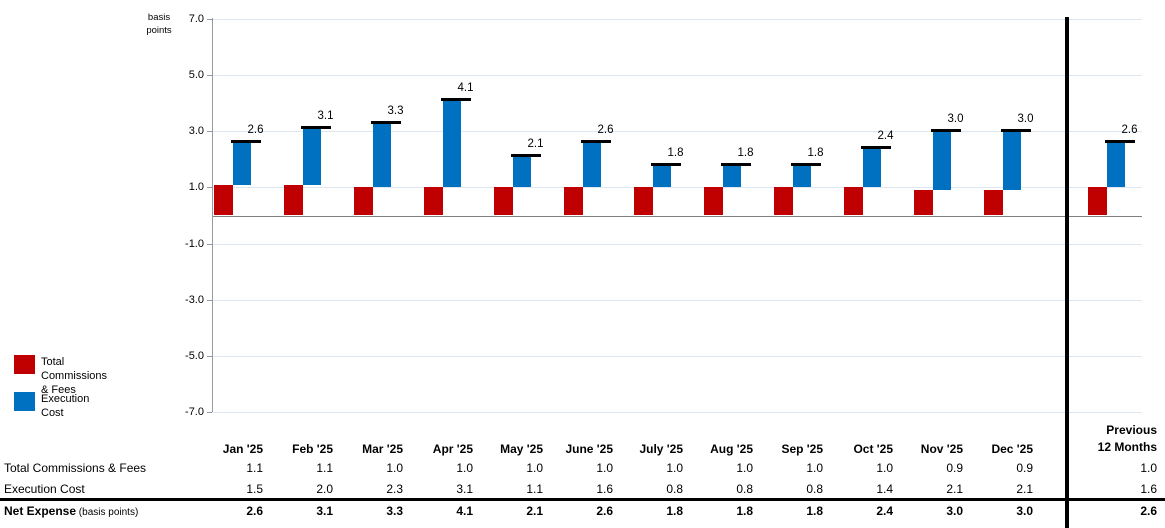 The height and width of the screenshot is (528, 1165). What do you see at coordinates (212, 215) in the screenshot?
I see `y-axis-line` at bounding box center [212, 215].